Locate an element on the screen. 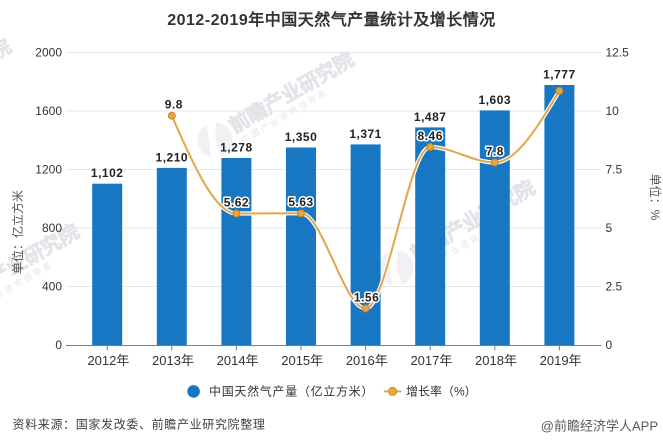 The image size is (663, 446). svg-text: 资料来源：国家发改委、前瞻产业研究院整理 is located at coordinates (139, 424).